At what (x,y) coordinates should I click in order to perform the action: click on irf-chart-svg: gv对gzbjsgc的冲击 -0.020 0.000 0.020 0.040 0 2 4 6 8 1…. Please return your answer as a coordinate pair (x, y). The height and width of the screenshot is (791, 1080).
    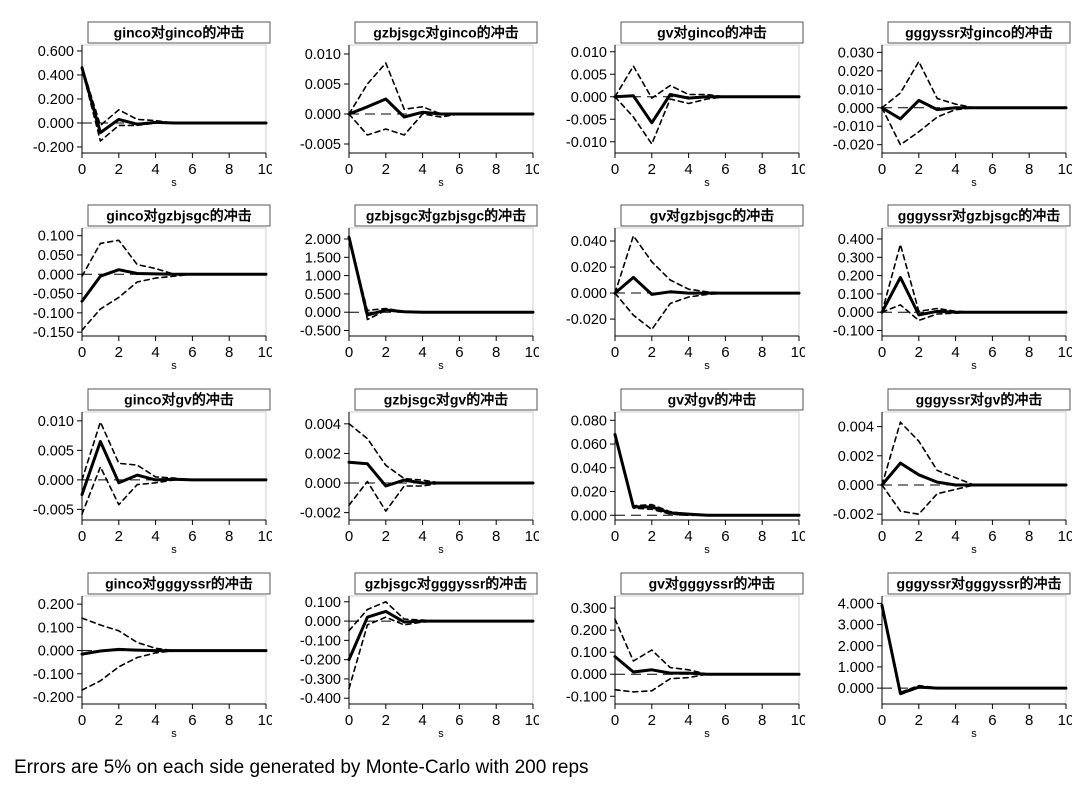
    Looking at the image, I should click on (685, 288).